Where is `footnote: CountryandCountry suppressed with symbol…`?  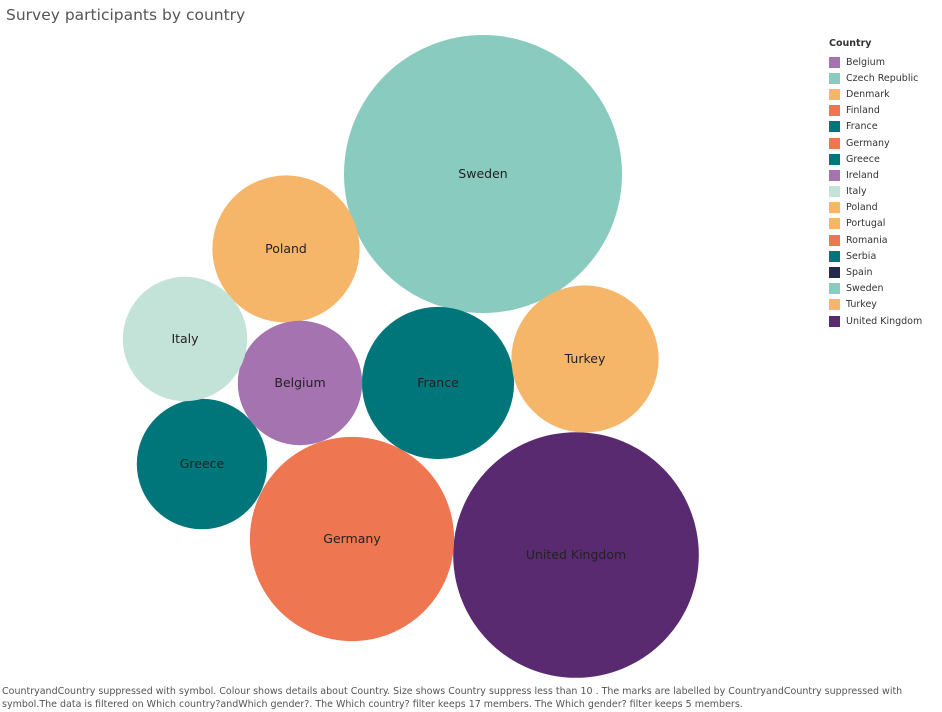 footnote: CountryandCountry suppressed with symbol… is located at coordinates (452, 698).